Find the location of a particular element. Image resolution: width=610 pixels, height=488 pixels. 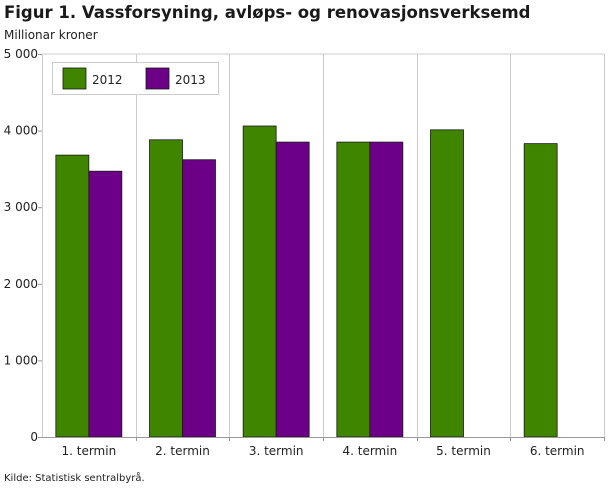

x-tick-label: 4. termin is located at coordinates (369, 451).